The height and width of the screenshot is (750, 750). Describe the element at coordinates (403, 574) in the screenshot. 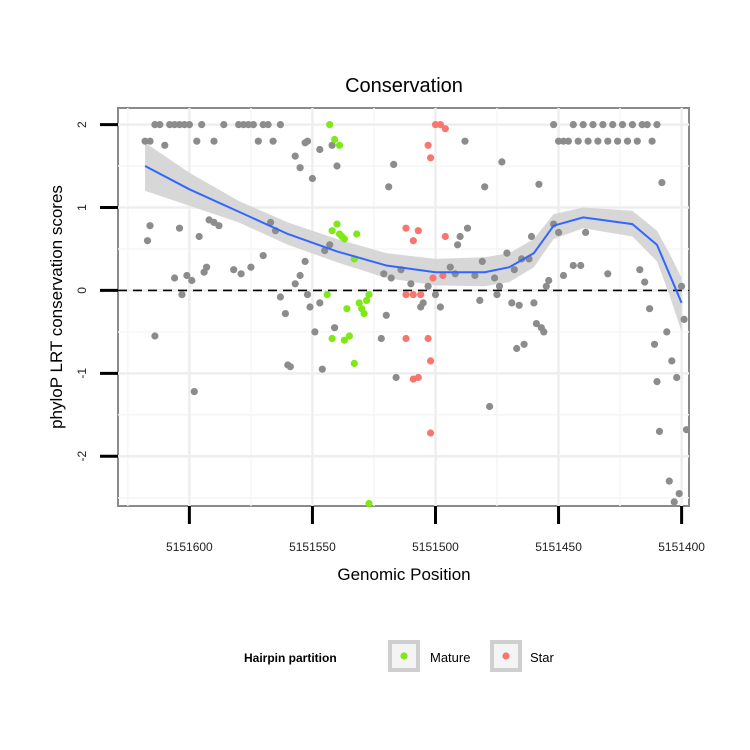

I see `x-axis-title: Genomic Position` at that location.